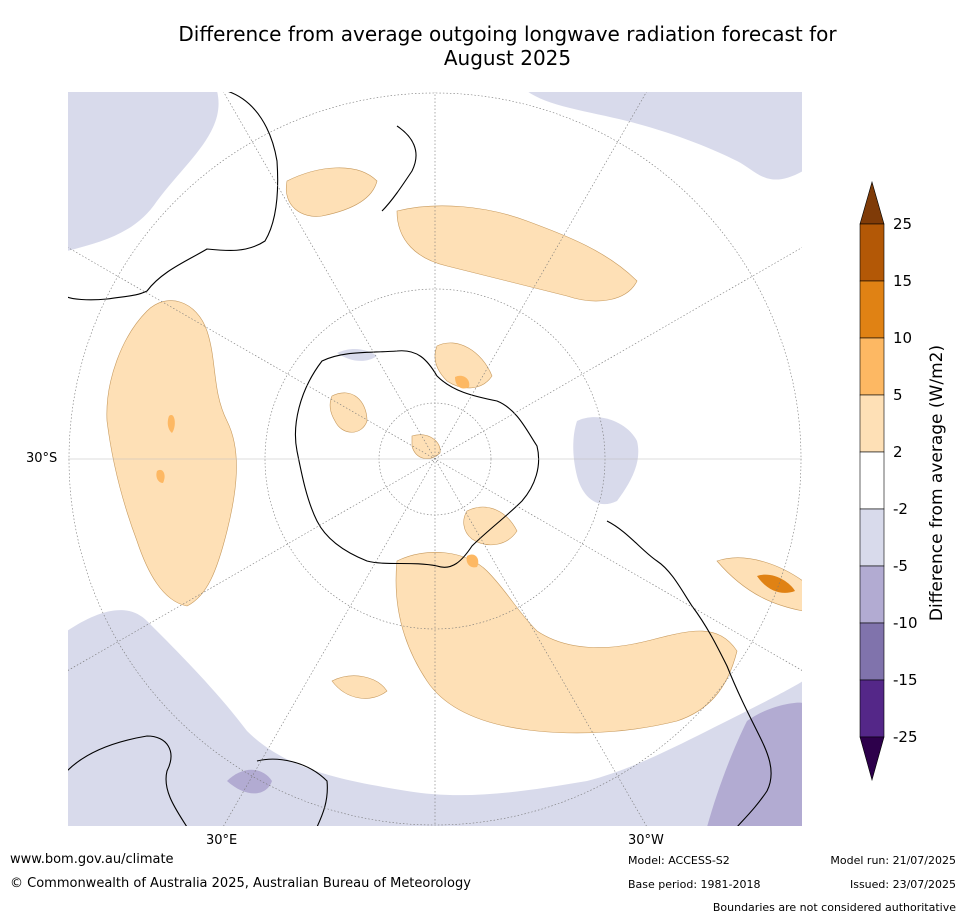 The image size is (965, 919). Describe the element at coordinates (317, 471) in the screenshot. I see `strong-positive-regions` at that location.